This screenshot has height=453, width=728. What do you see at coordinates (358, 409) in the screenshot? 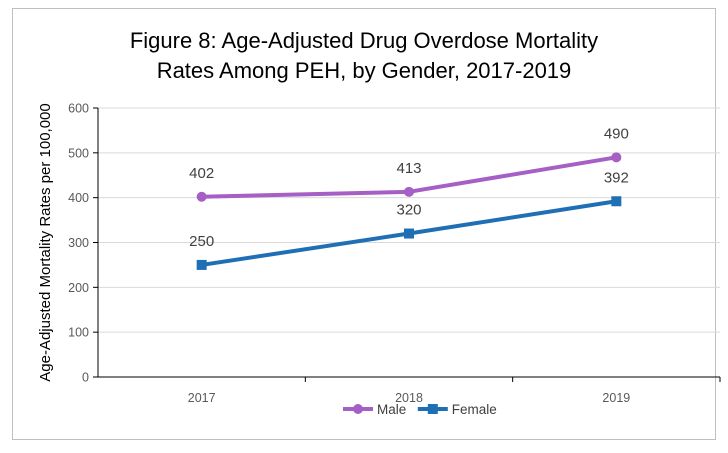
I see `legend-marker-male` at bounding box center [358, 409].